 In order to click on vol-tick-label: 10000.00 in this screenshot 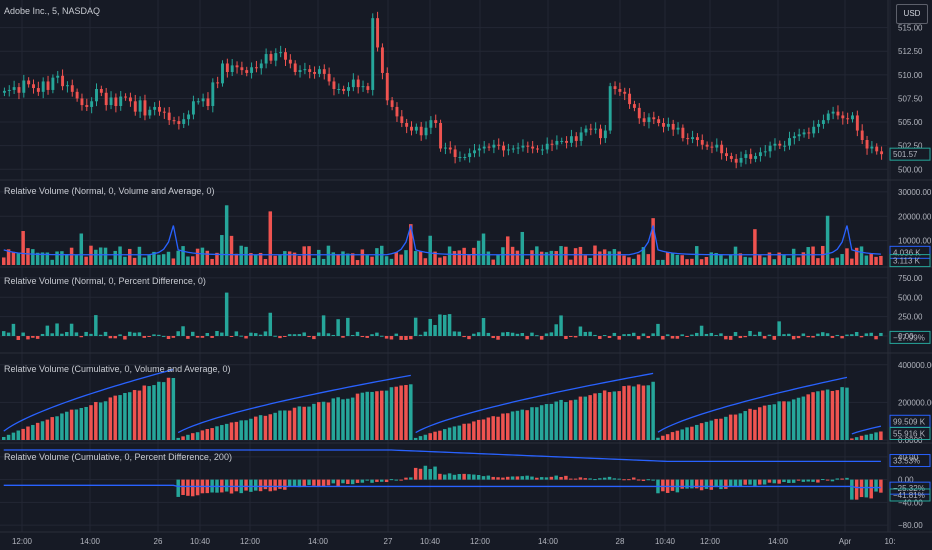, I will do `click(915, 241)`.